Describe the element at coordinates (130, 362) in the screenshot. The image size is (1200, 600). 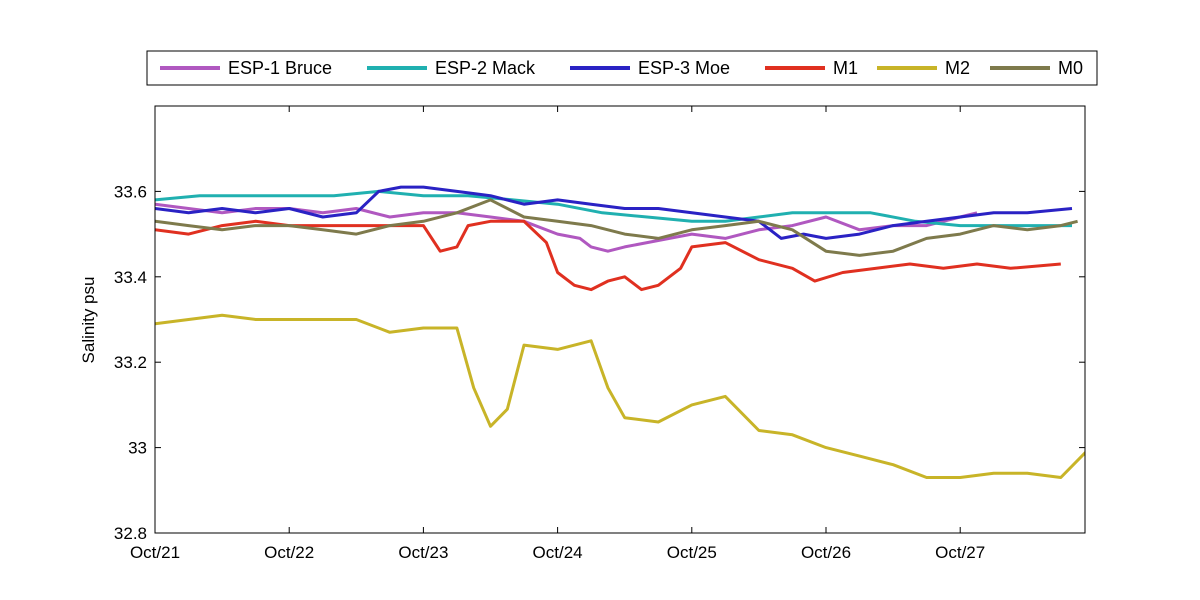
I see `y-tick-label: 33.2` at that location.